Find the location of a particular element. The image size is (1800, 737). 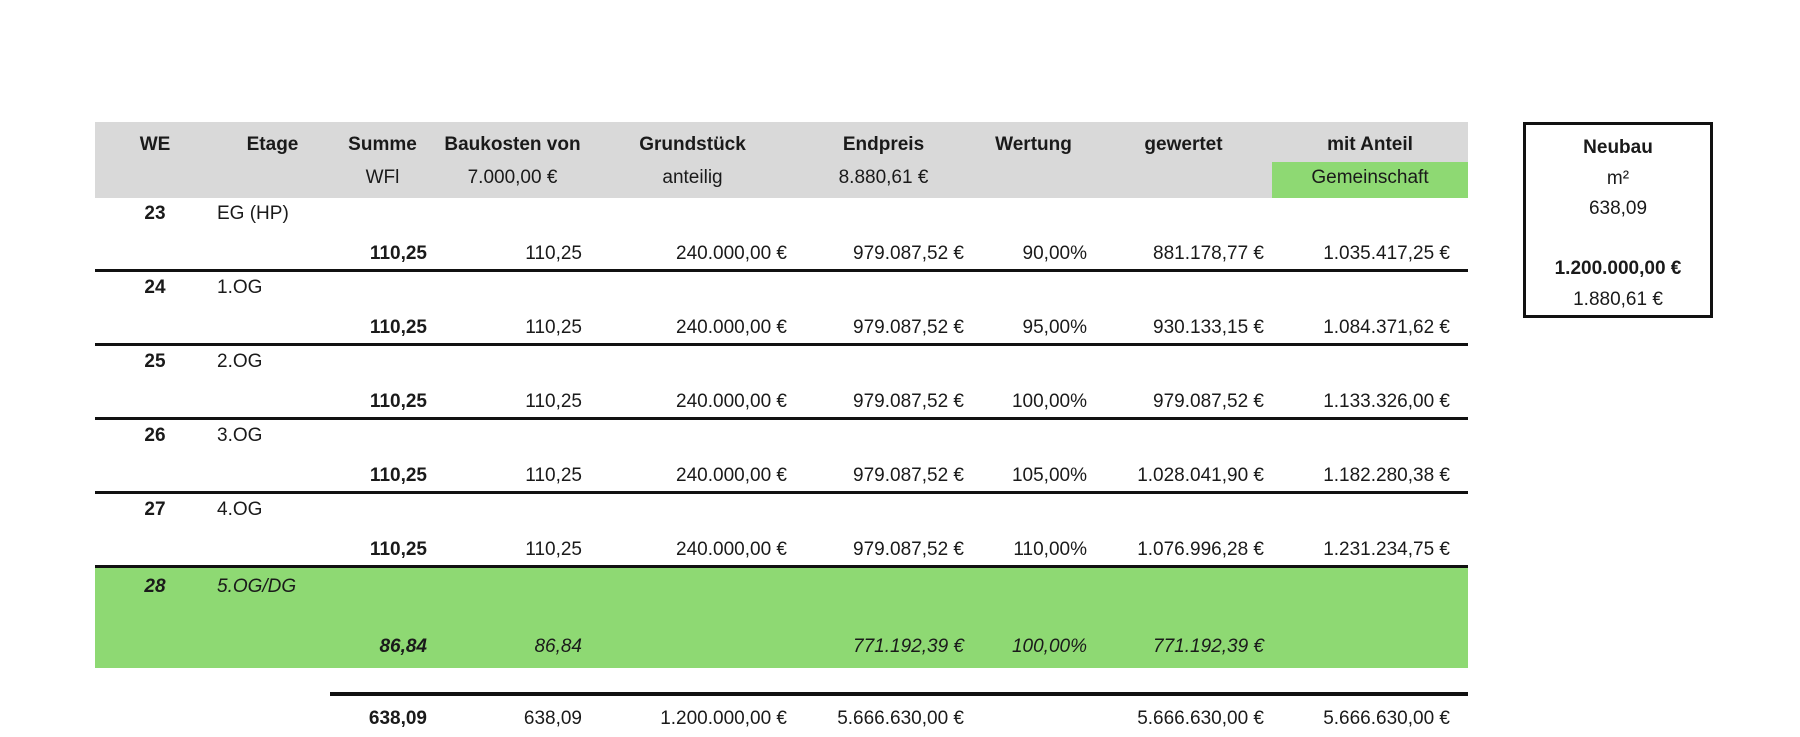

cell-etage: EG (HP) is located at coordinates (253, 213).